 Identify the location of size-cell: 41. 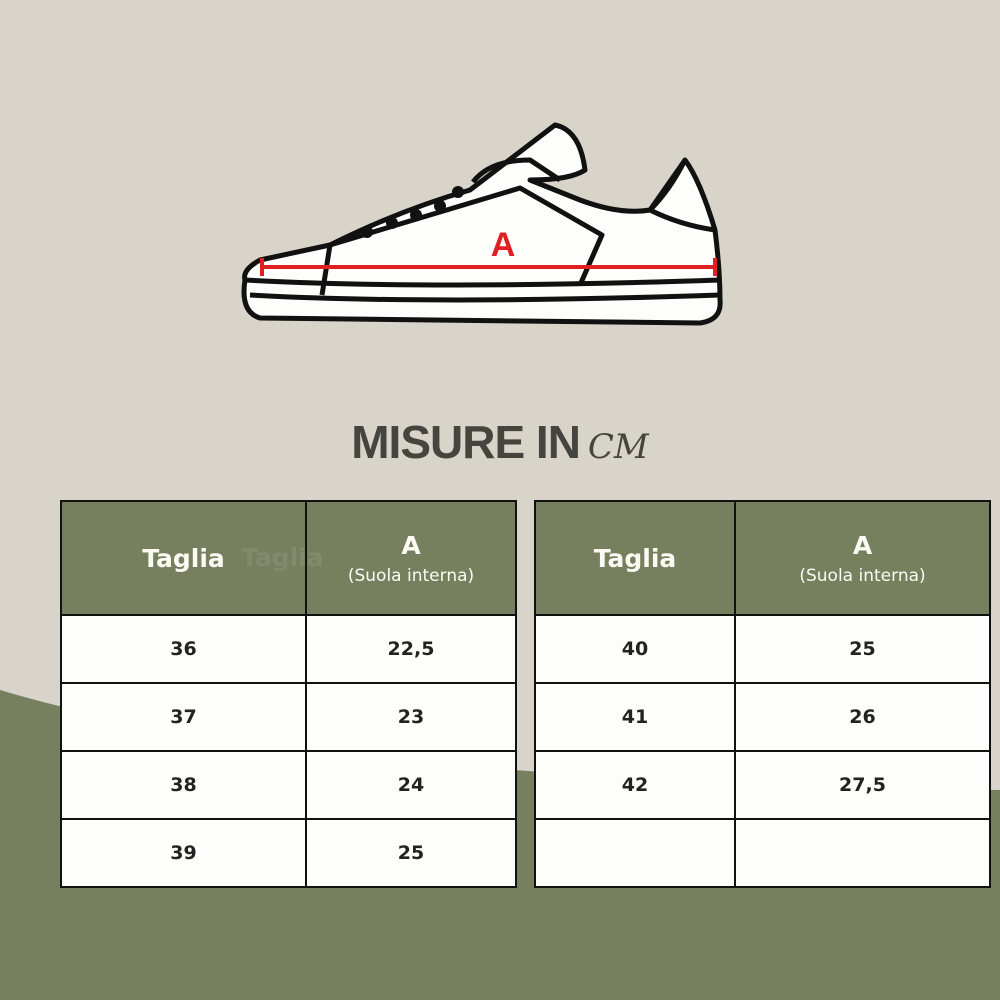
(635, 717).